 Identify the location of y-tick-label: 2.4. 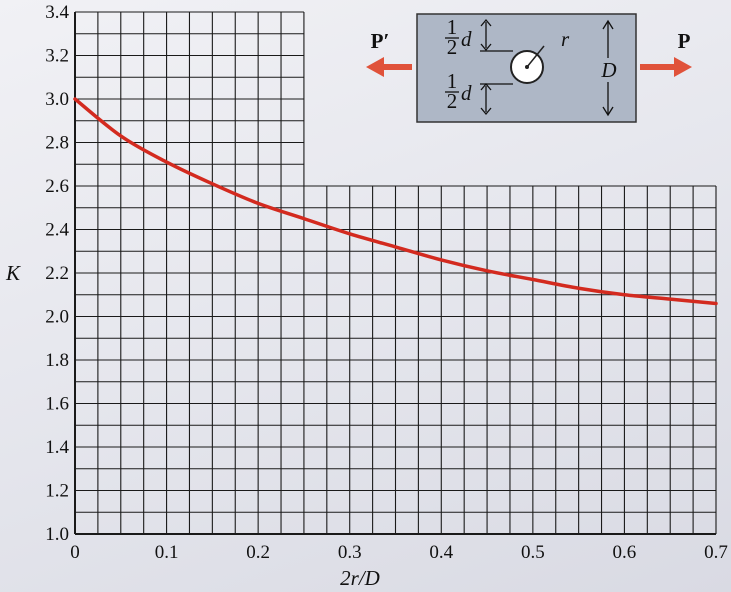
(57, 230).